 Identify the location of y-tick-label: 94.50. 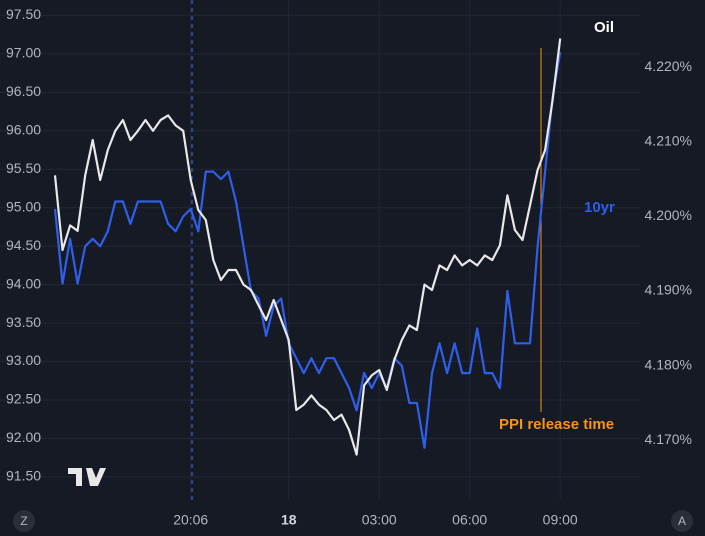
(23, 245).